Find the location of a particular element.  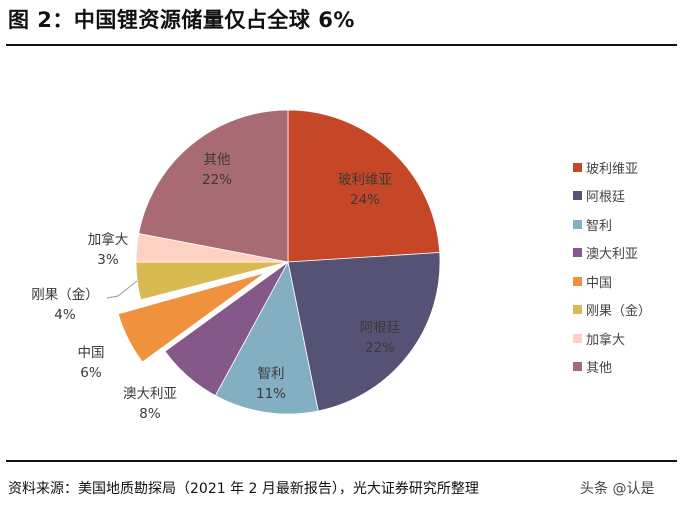

slice-argentina is located at coordinates (364, 332).